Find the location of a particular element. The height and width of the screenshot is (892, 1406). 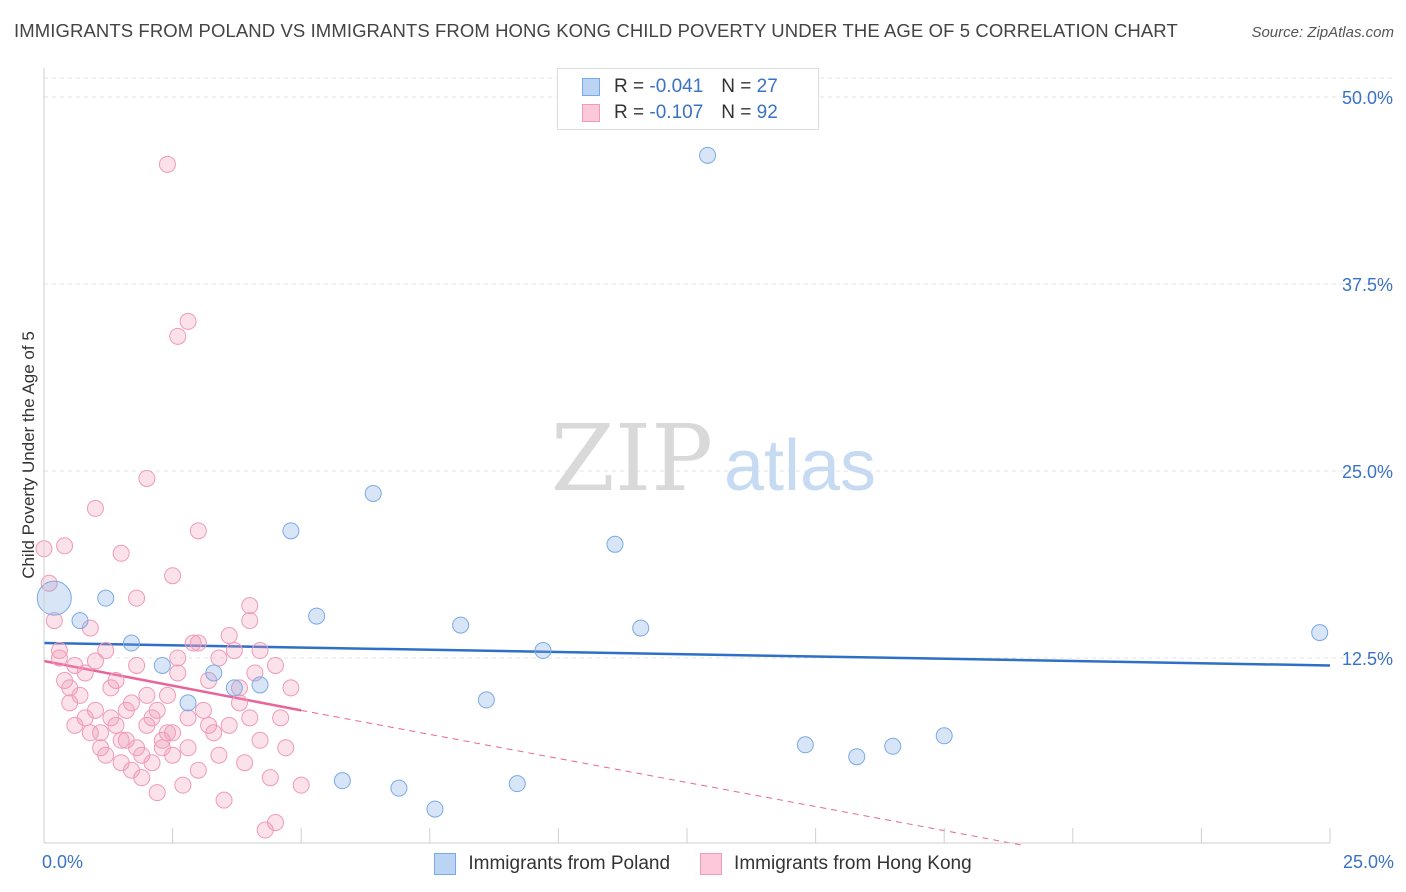

r-value: -0.107 is located at coordinates (676, 112).